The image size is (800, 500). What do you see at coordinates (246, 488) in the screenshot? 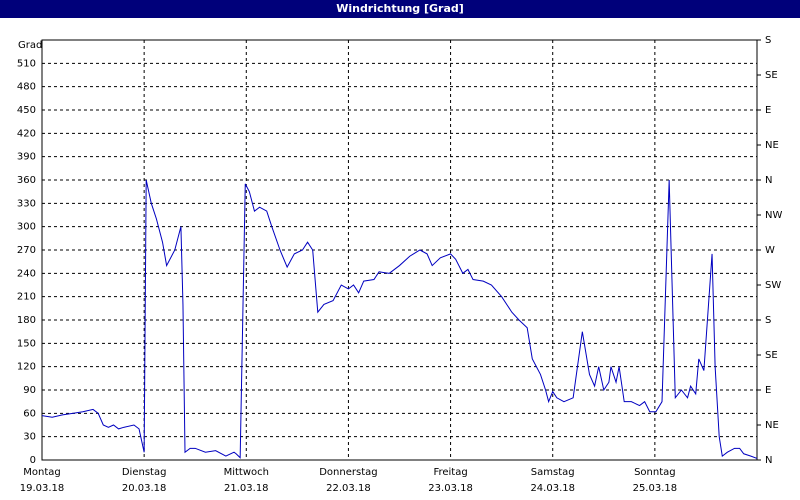
I see `x-tick-sublabel: 21.03.18` at bounding box center [246, 488].